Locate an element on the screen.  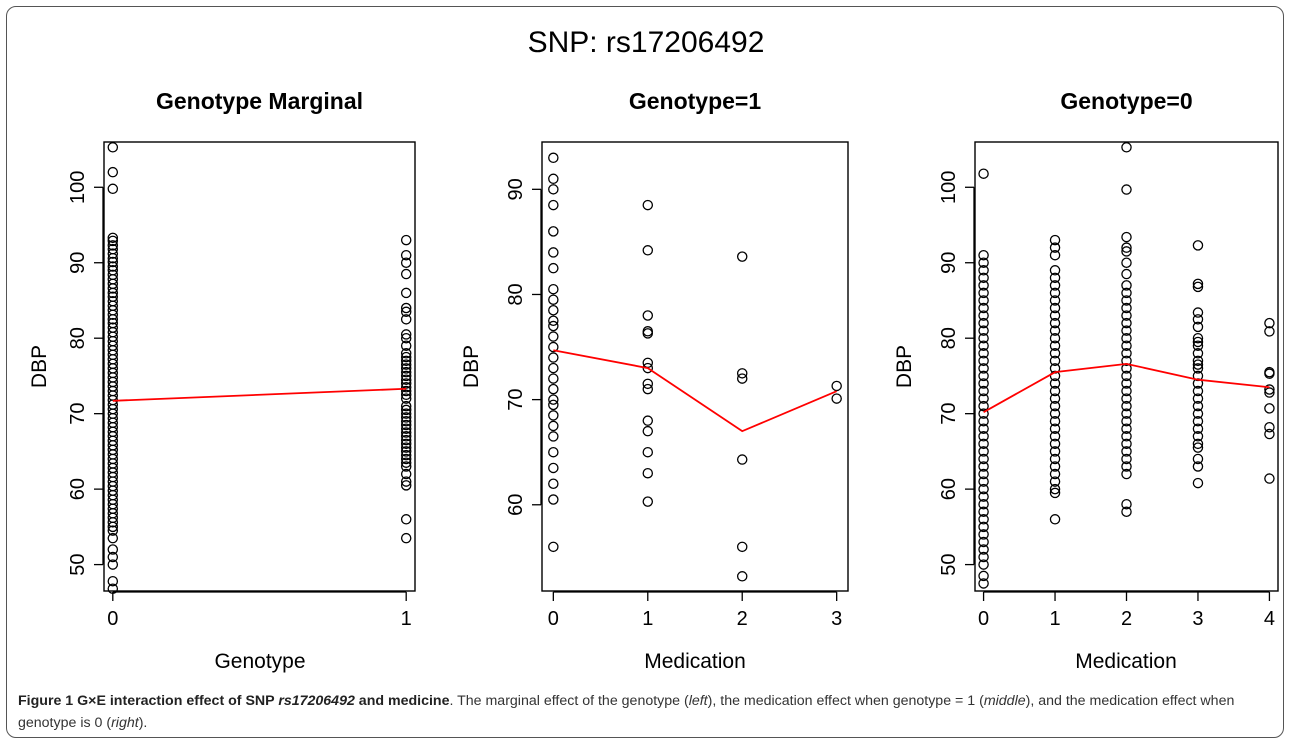
y-axis-label: DBP is located at coordinates (39, 366).